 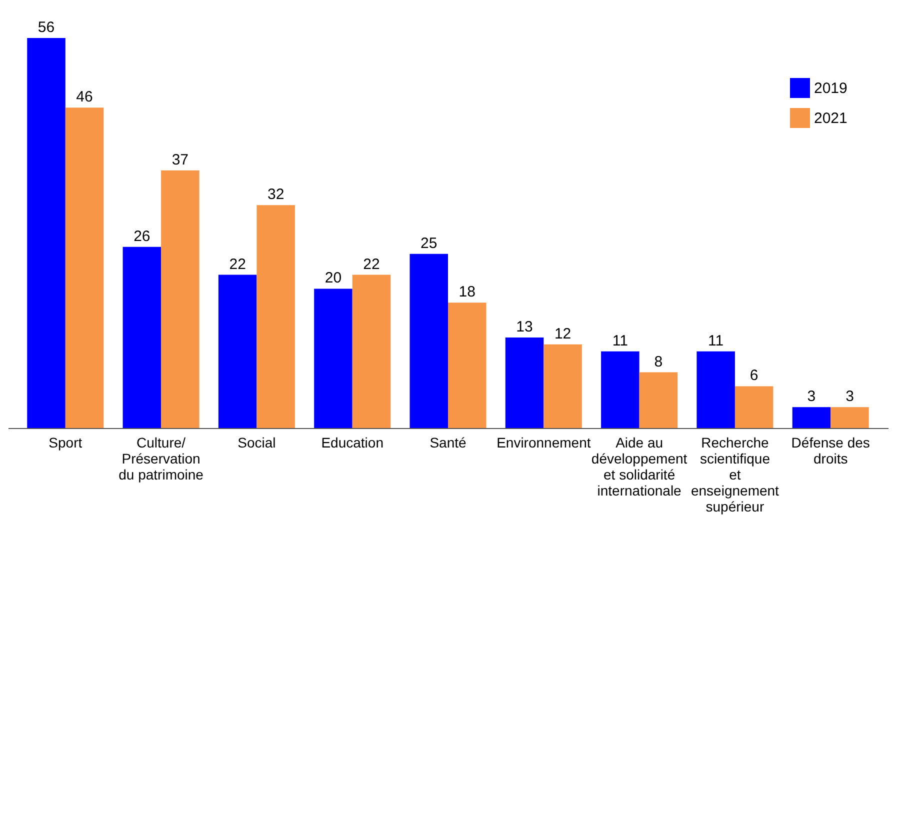 I want to click on x-tick-label: Education, so click(x=352, y=442).